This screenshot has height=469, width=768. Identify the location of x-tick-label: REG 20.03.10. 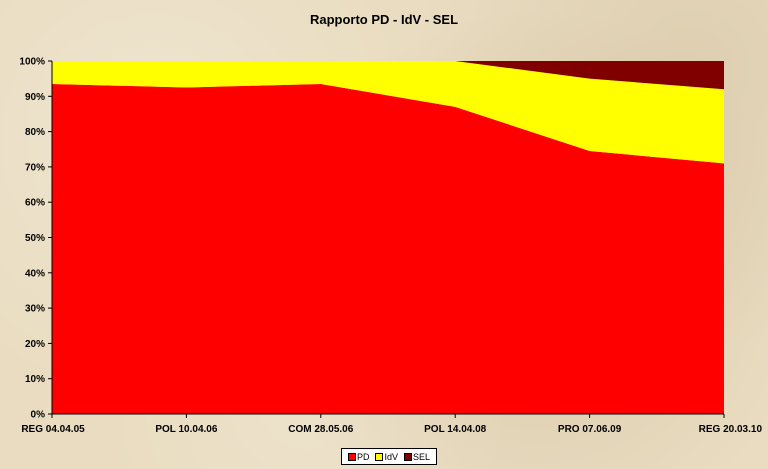
(731, 429).